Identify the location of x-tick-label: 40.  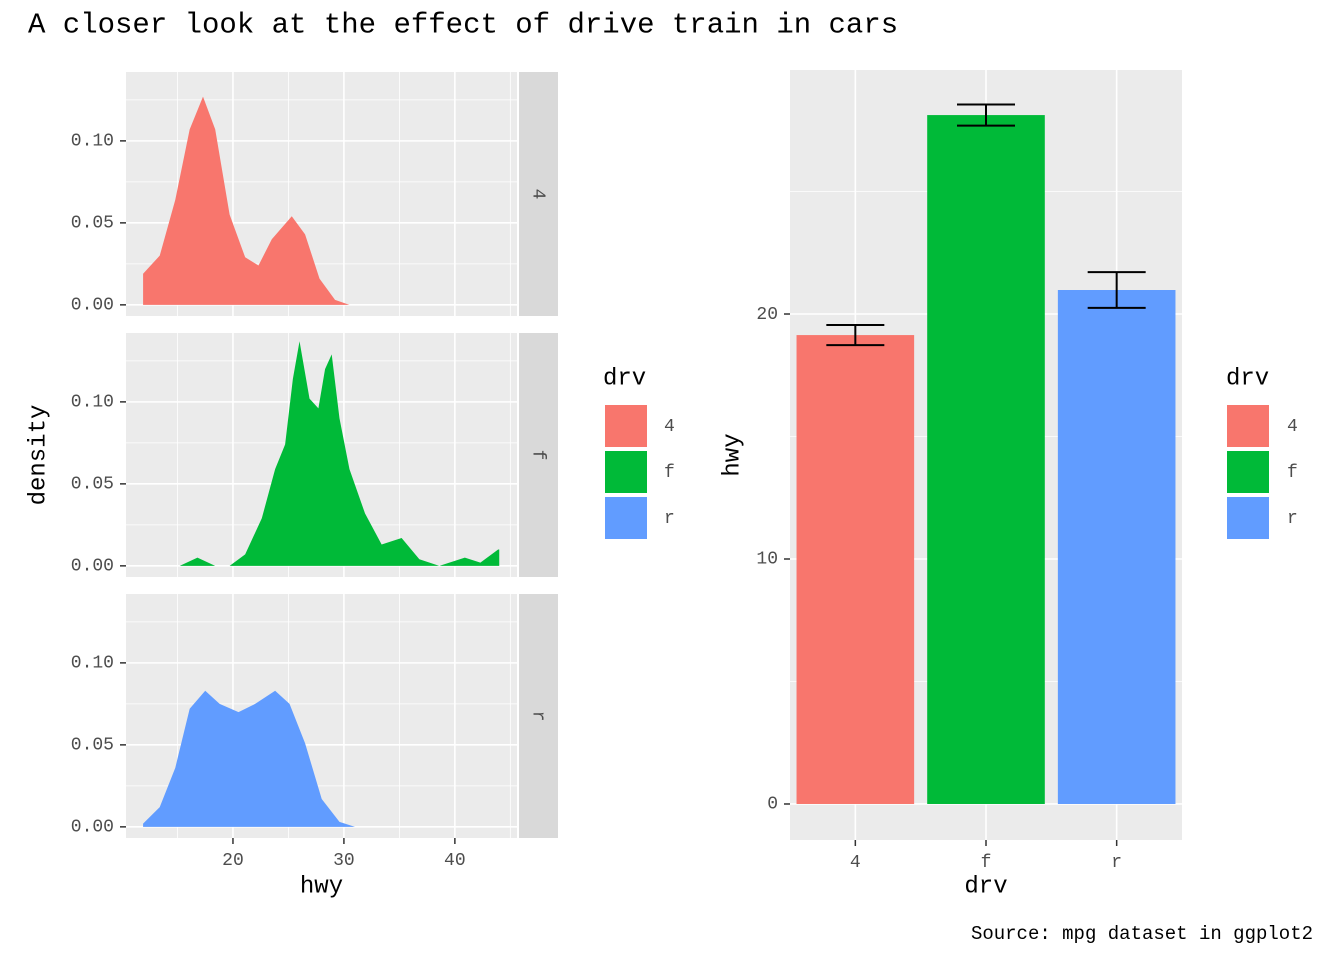
(455, 861).